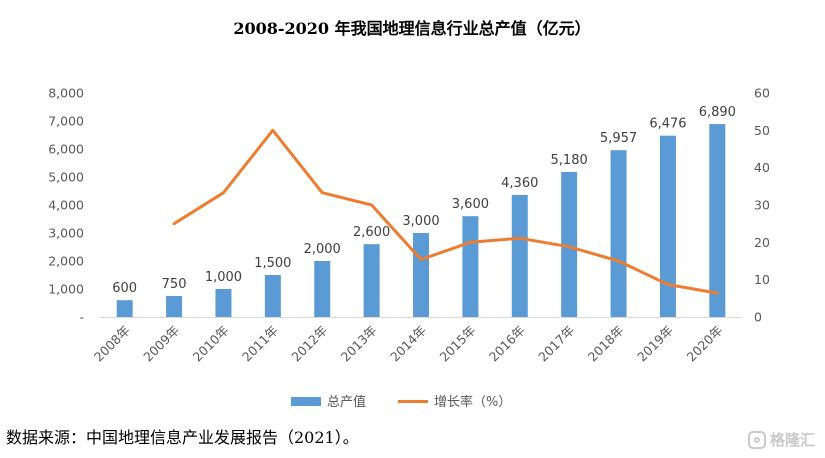 The image size is (825, 458). I want to click on x-axis-tick-label: 2015年, so click(458, 344).